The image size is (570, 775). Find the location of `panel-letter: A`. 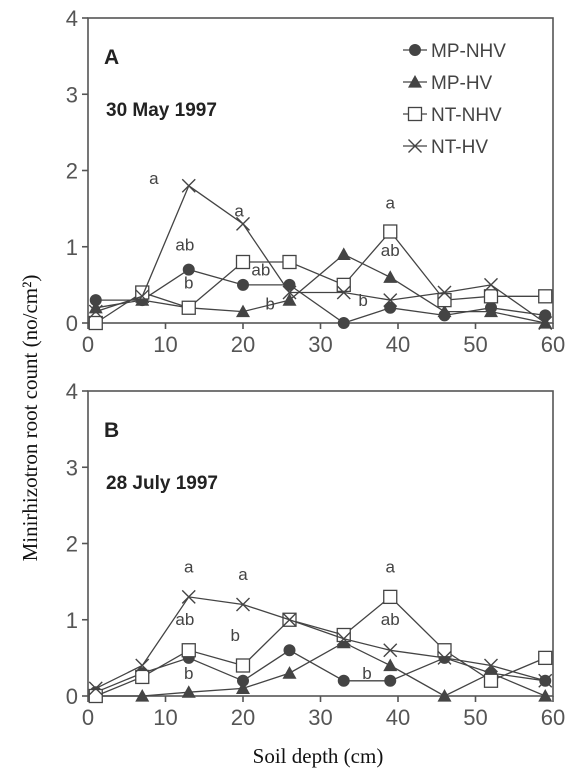

panel-letter: A is located at coordinates (111, 57).